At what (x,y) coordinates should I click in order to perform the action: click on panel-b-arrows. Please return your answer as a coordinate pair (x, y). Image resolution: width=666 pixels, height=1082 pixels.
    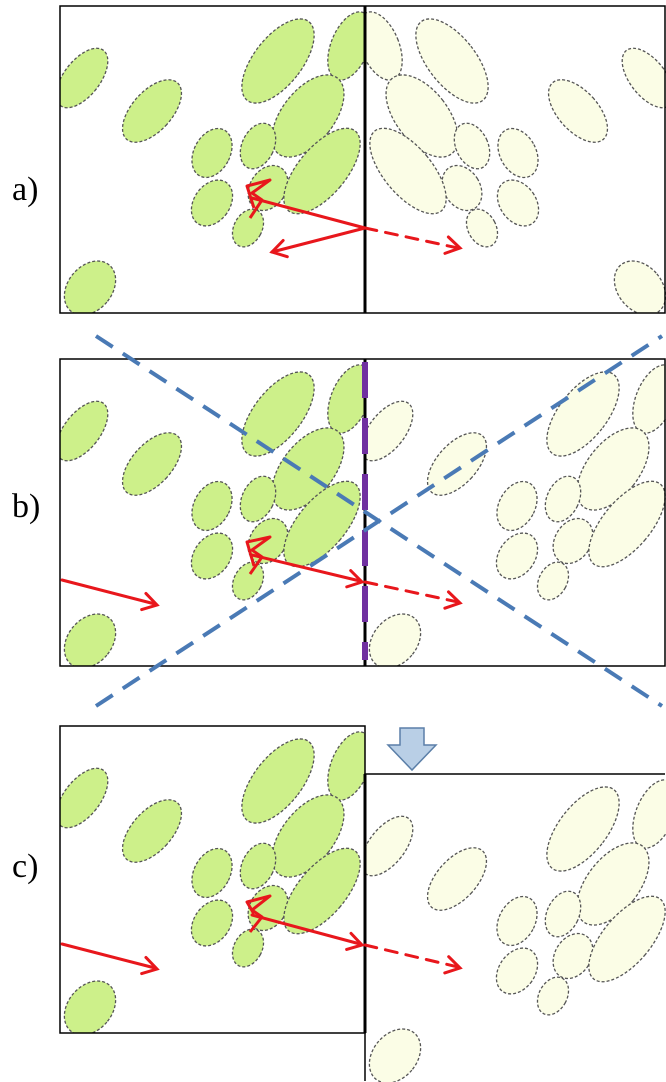
    Looking at the image, I should click on (261, 573).